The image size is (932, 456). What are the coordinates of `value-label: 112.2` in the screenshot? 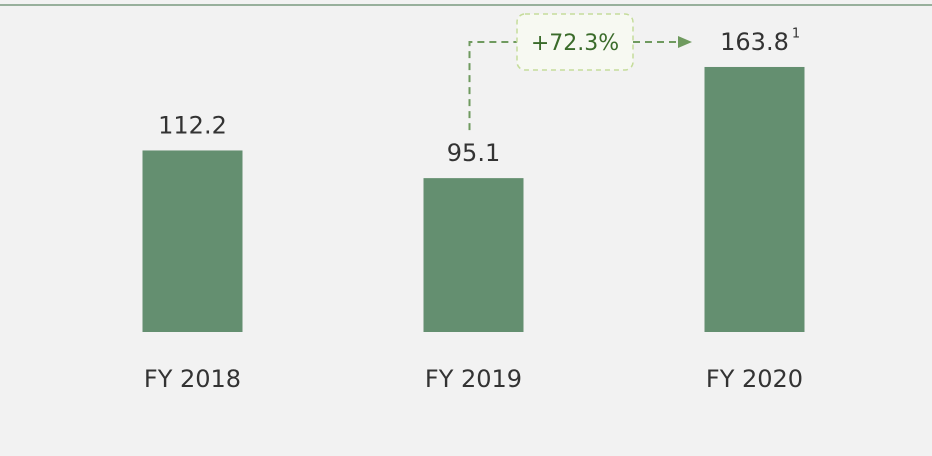 It's located at (192, 125).